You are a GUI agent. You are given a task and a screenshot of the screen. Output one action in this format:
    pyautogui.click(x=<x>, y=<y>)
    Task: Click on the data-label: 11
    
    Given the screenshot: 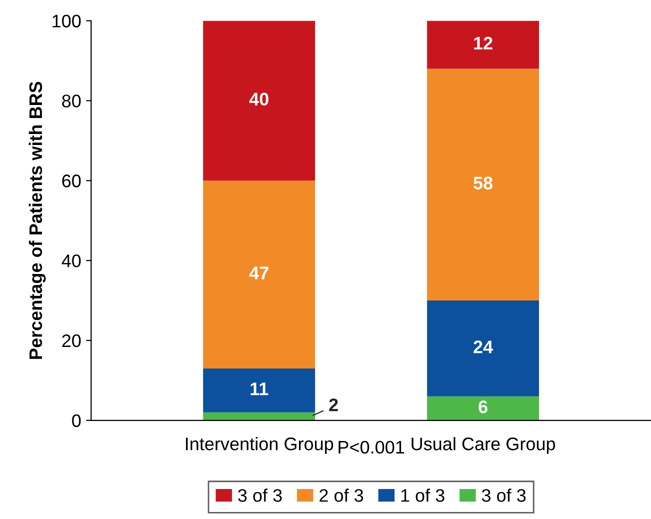 What is the action you would take?
    pyautogui.click(x=259, y=389)
    